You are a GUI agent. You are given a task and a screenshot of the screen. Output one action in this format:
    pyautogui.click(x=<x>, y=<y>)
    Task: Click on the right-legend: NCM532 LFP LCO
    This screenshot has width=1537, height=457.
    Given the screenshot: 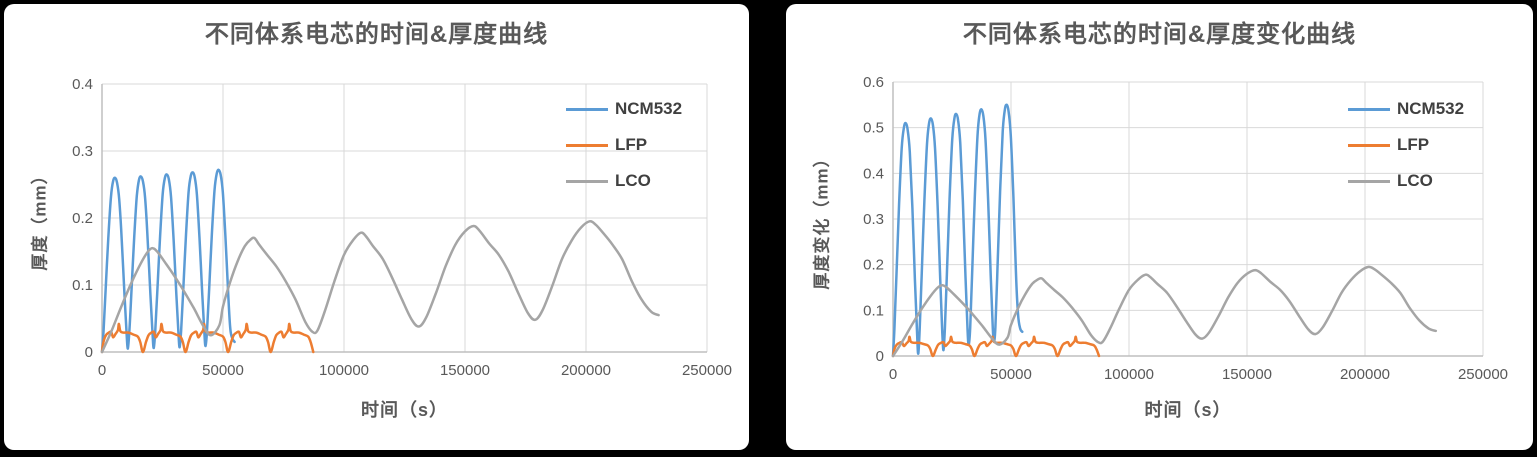 What is the action you would take?
    pyautogui.click(x=1406, y=145)
    